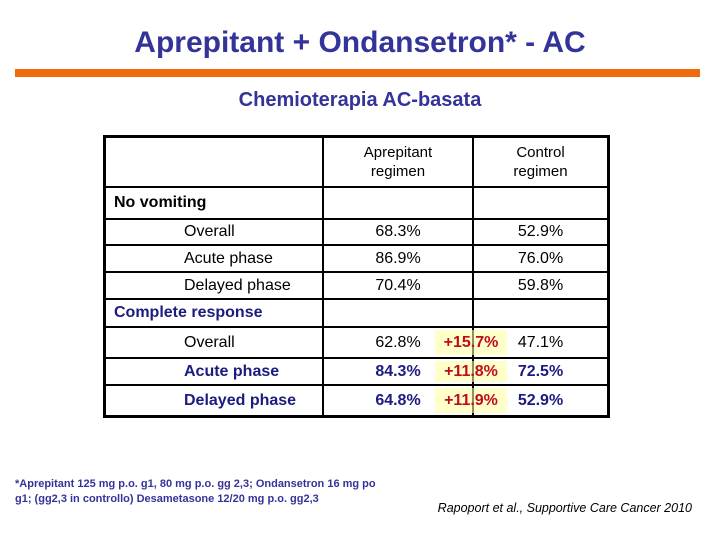  What do you see at coordinates (397, 371) in the screenshot?
I see `aprepitant-value: 84.3%` at bounding box center [397, 371].